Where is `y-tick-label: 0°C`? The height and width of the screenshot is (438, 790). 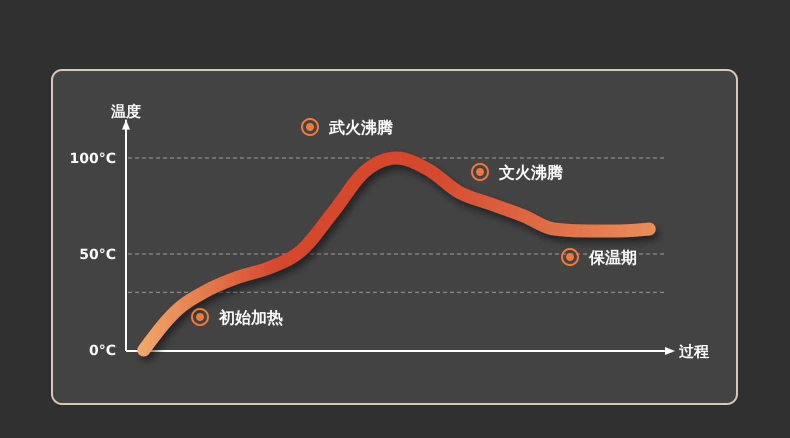 y-tick-label: 0°C is located at coordinates (102, 350).